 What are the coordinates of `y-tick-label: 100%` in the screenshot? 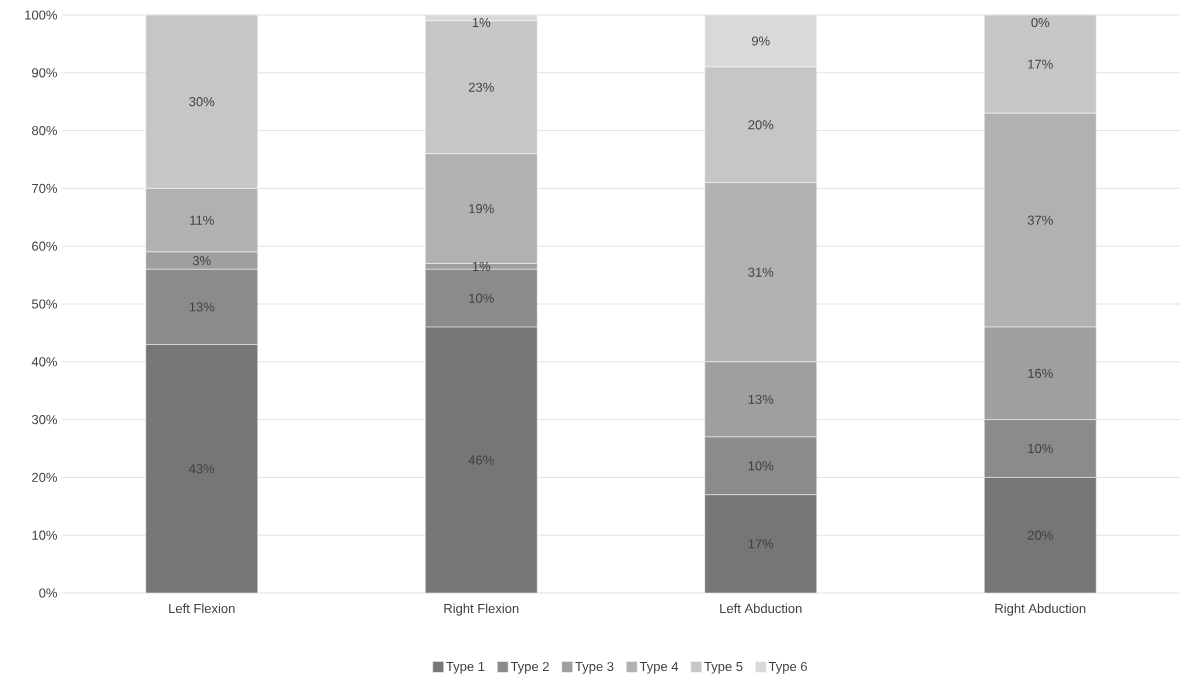 It's located at (41, 15).